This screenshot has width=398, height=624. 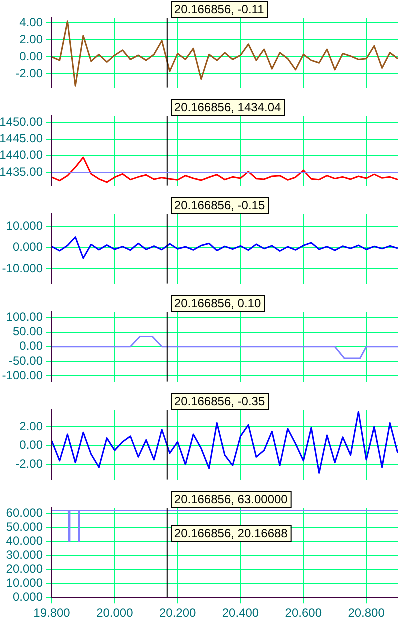 What do you see at coordinates (303, 613) in the screenshot?
I see `x-tick-label: 20.600` at bounding box center [303, 613].